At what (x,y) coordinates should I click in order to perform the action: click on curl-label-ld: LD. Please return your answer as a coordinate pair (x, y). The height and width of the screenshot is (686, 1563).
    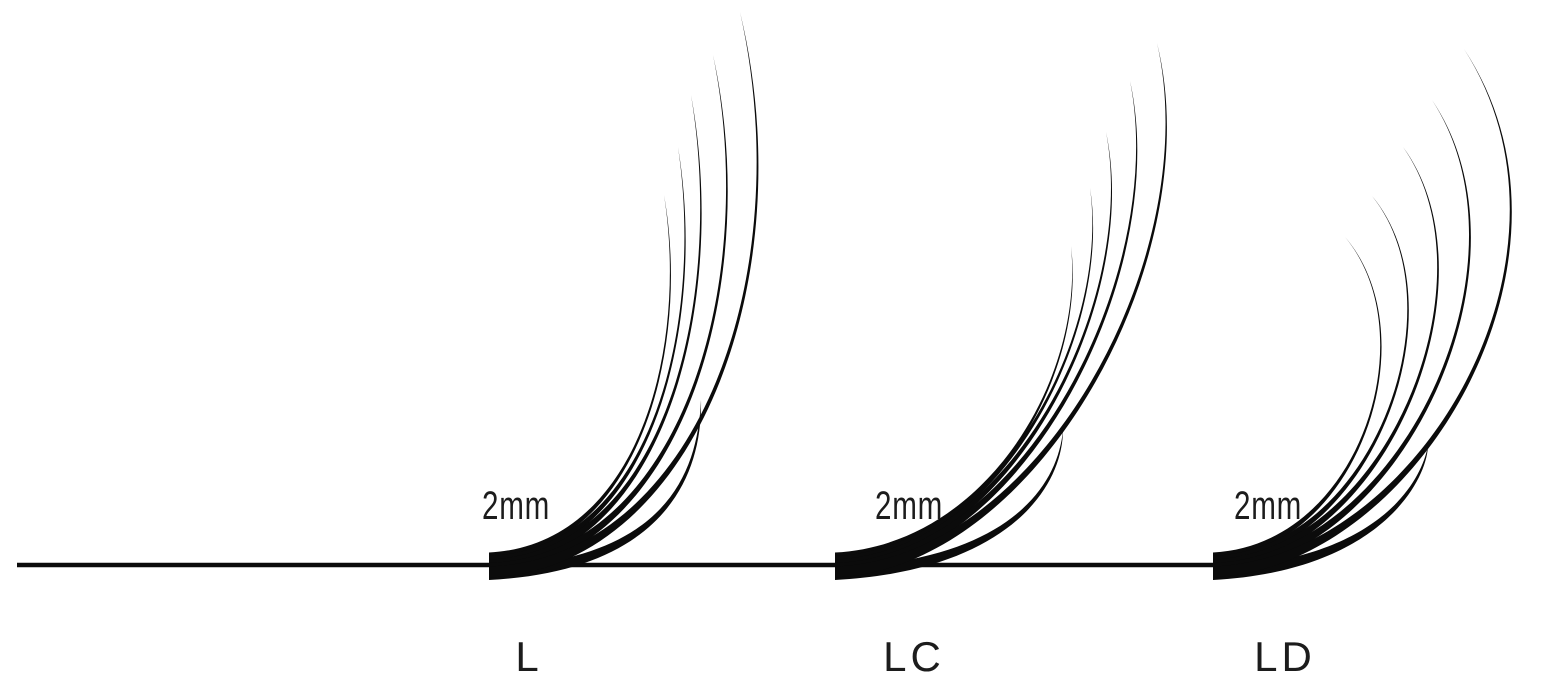
    Looking at the image, I should click on (1285, 656).